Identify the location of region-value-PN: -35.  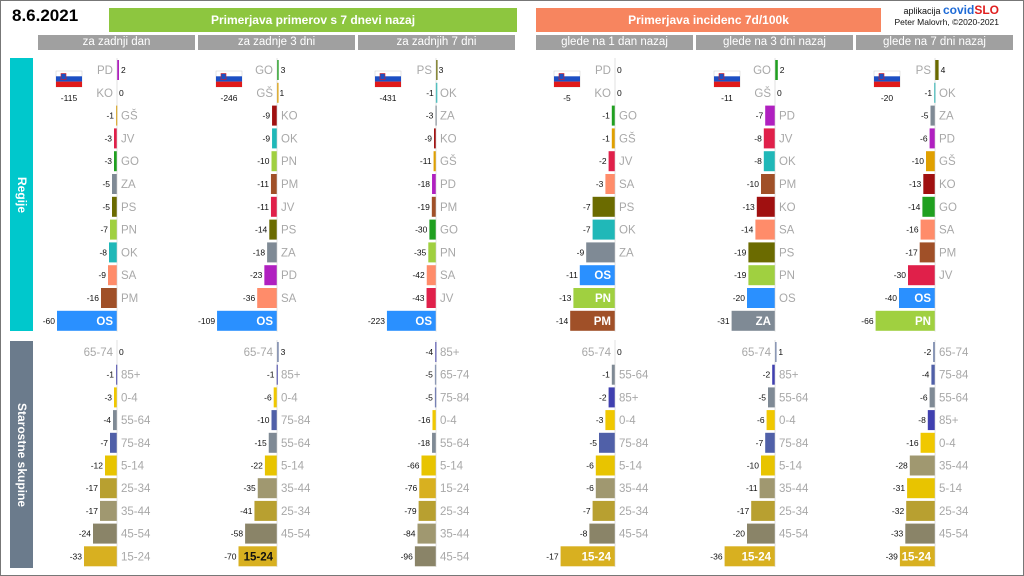
(420, 252).